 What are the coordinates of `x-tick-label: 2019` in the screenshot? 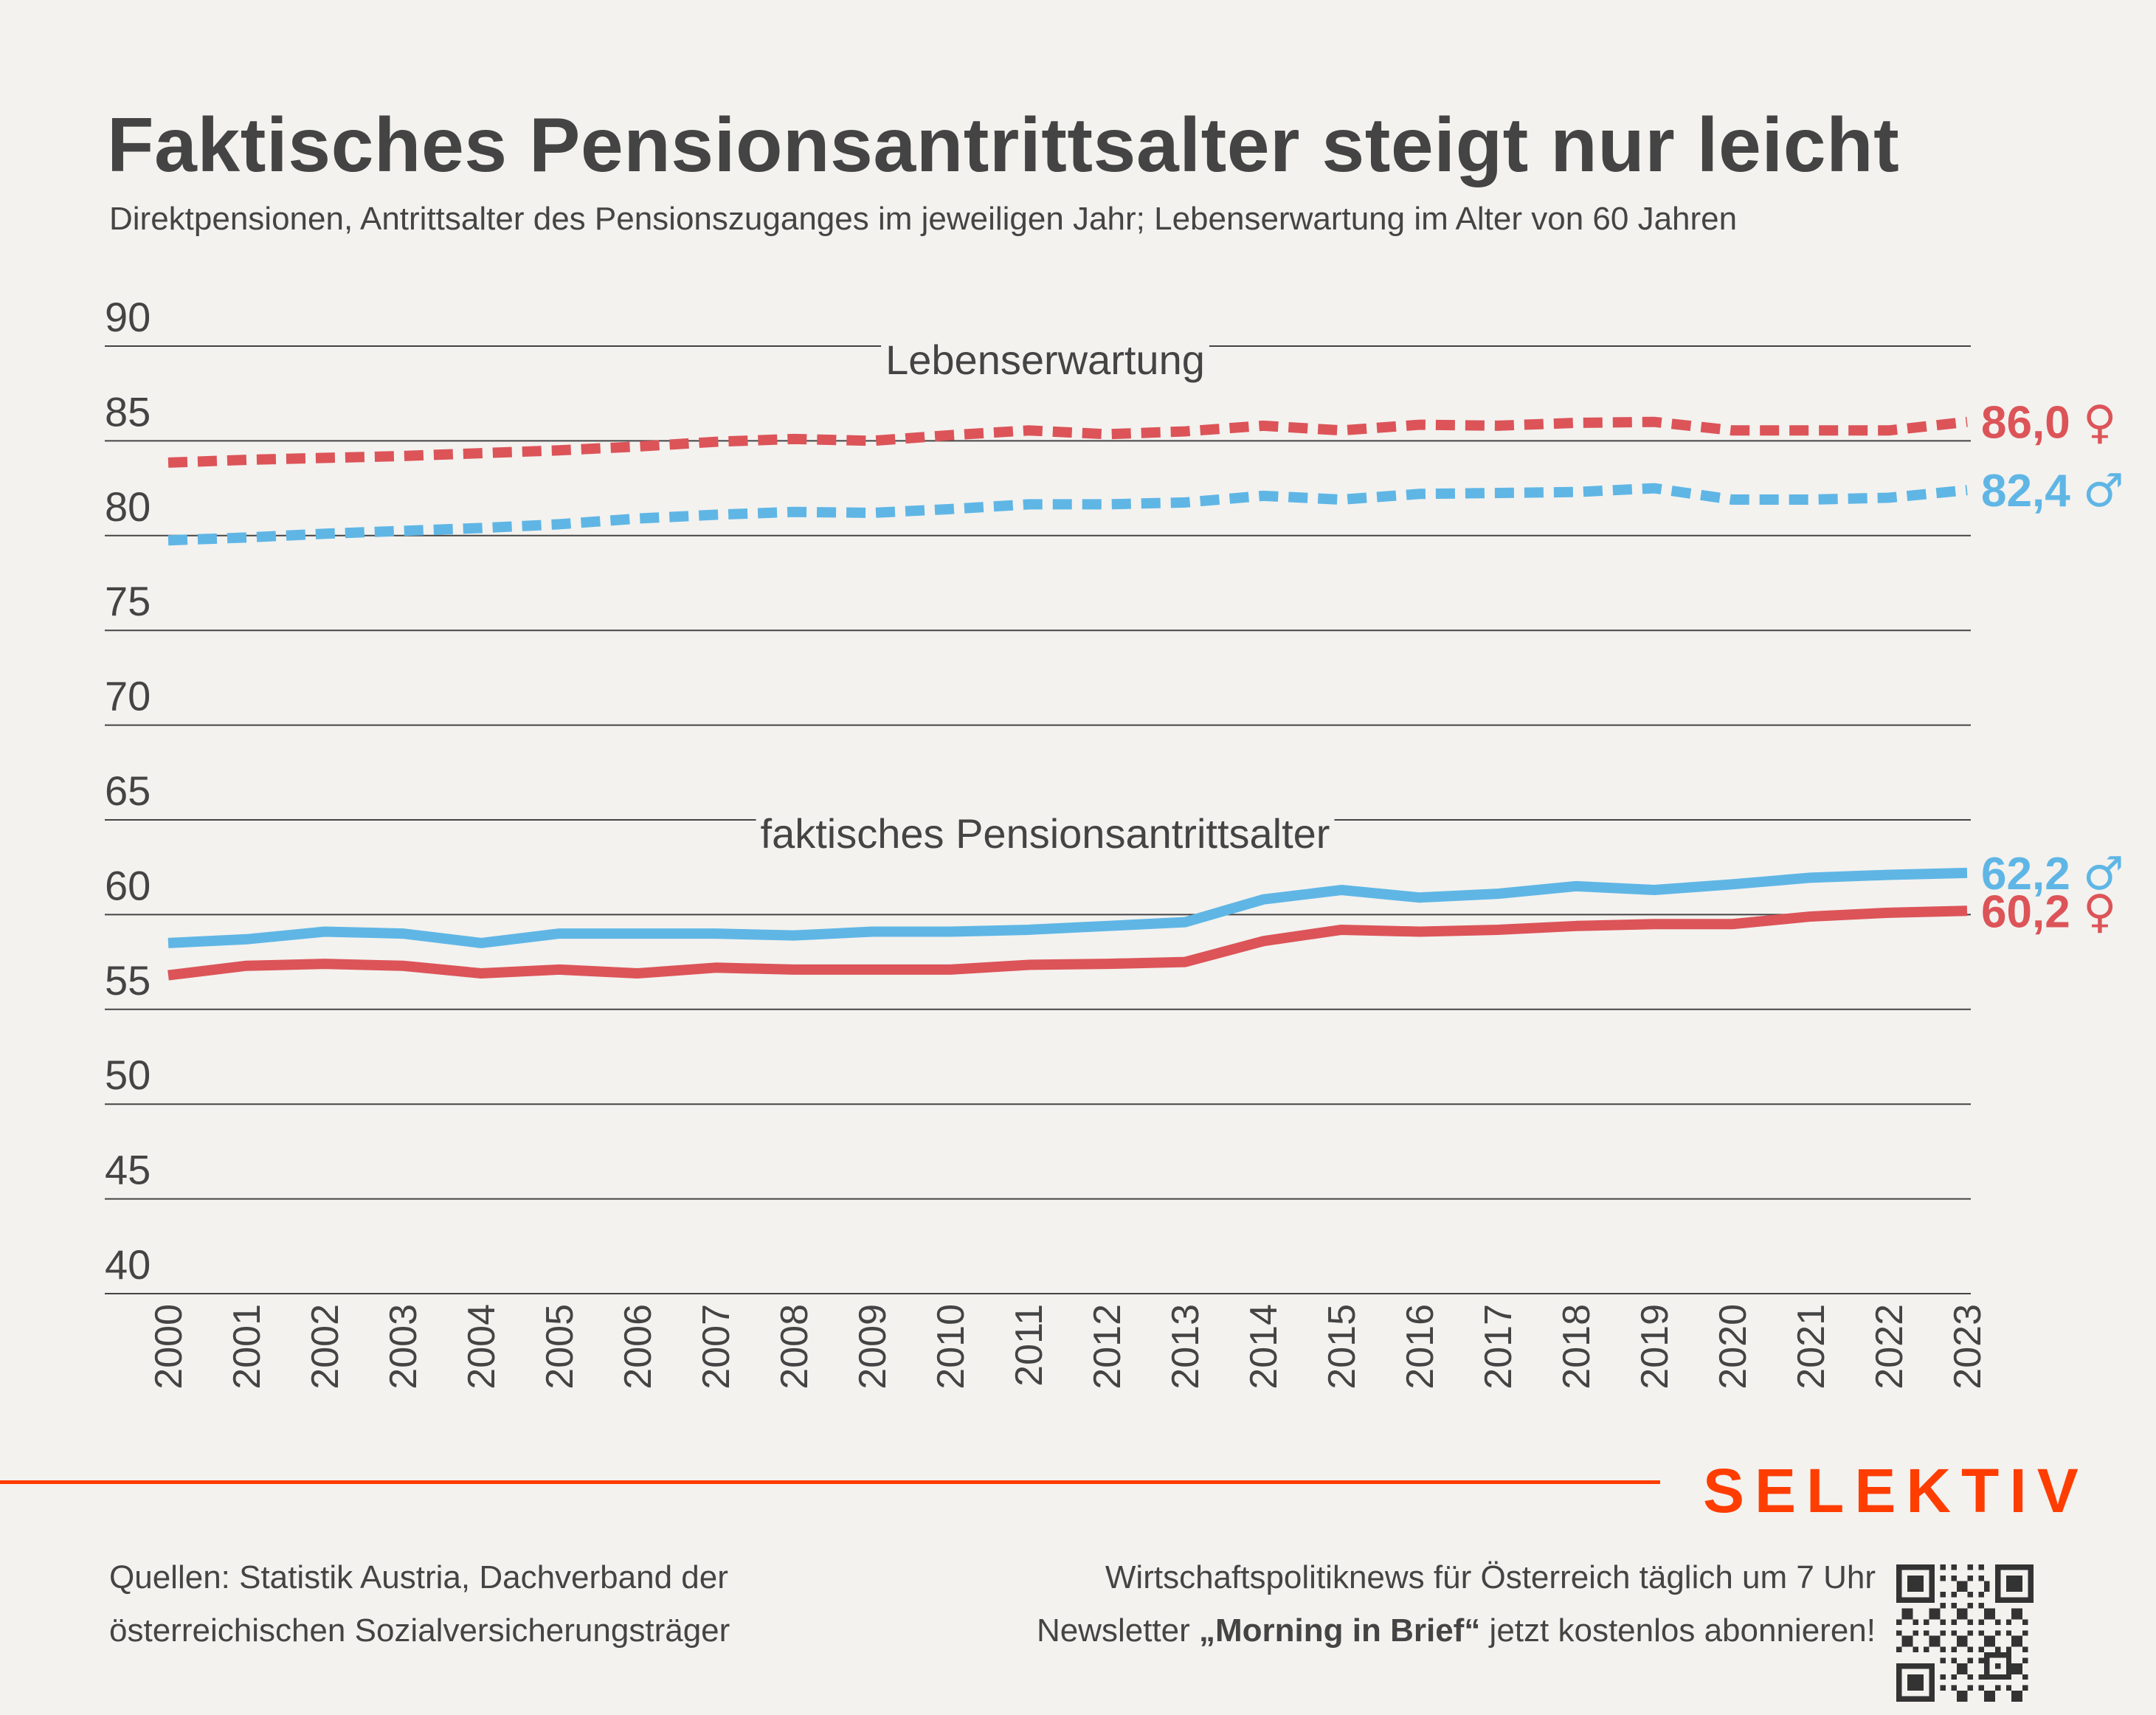 It's located at (1655, 1347).